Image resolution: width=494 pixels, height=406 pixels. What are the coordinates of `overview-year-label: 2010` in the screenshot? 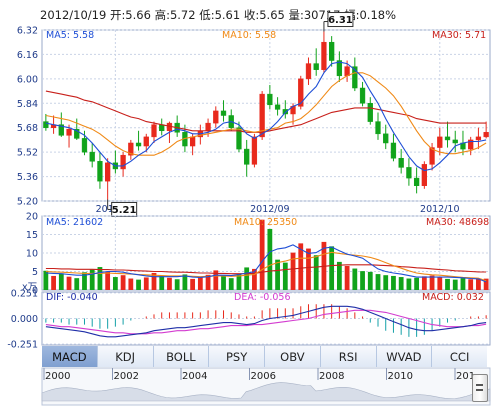 It's located at (400, 376).